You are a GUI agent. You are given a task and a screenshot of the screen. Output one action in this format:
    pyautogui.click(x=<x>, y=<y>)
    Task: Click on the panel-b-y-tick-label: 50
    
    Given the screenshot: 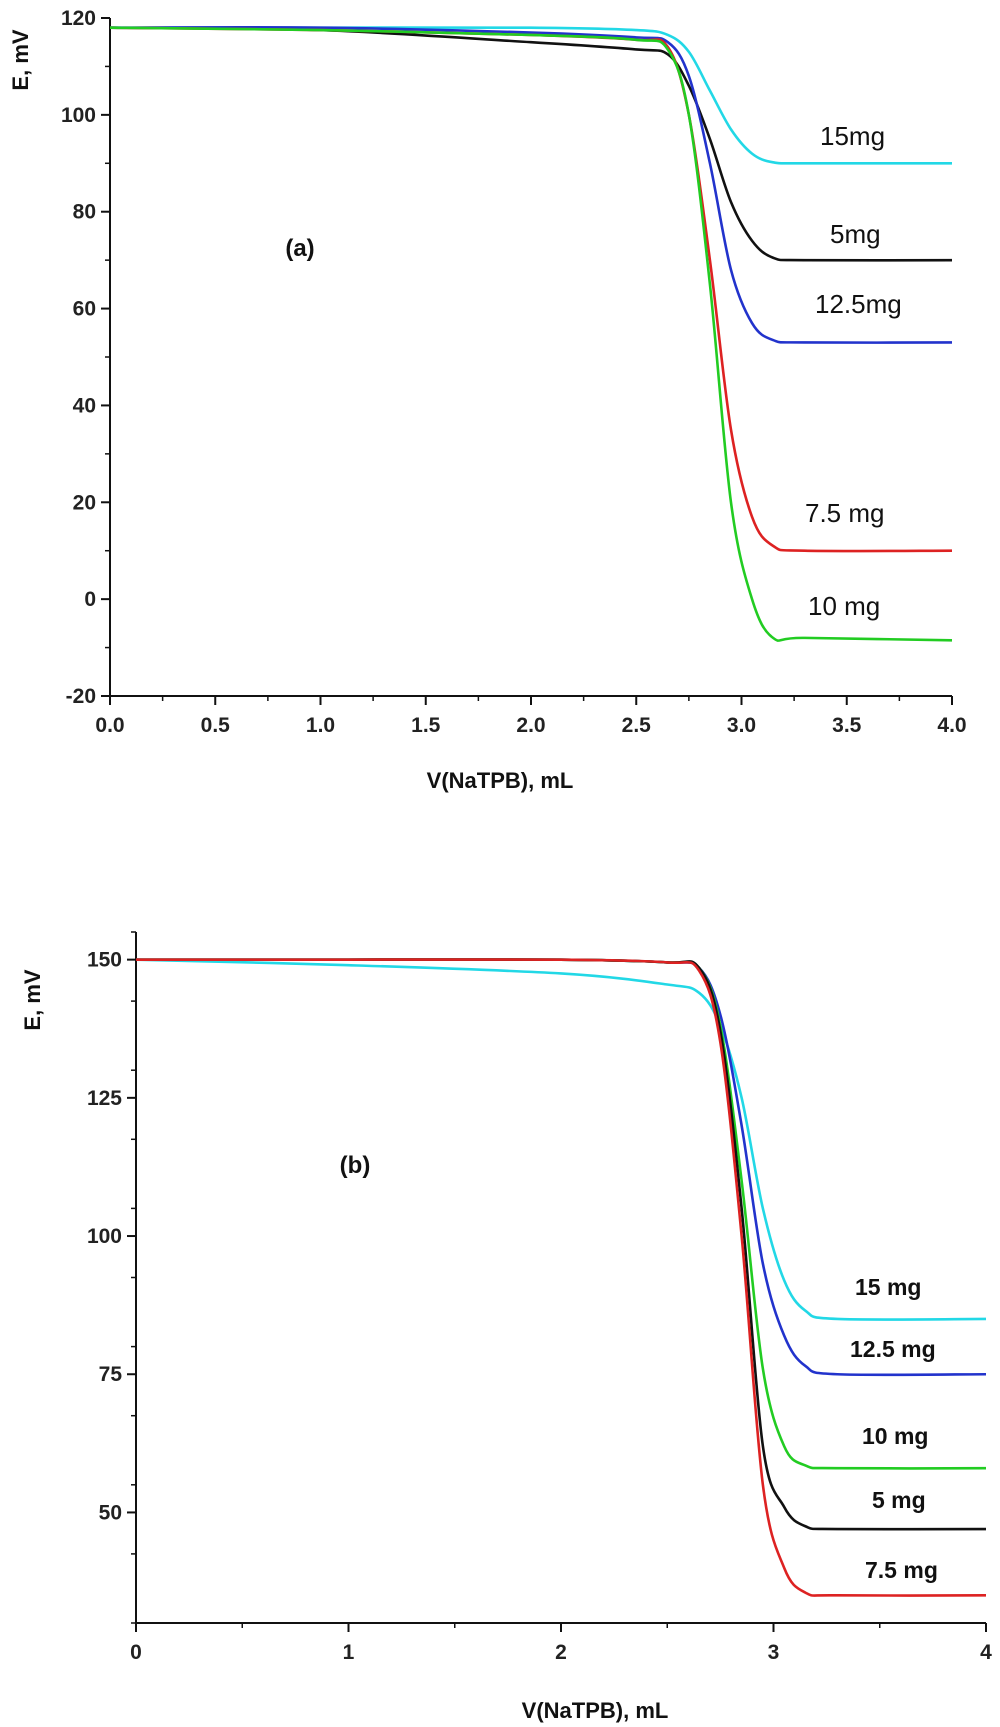 What is the action you would take?
    pyautogui.click(x=110, y=1512)
    